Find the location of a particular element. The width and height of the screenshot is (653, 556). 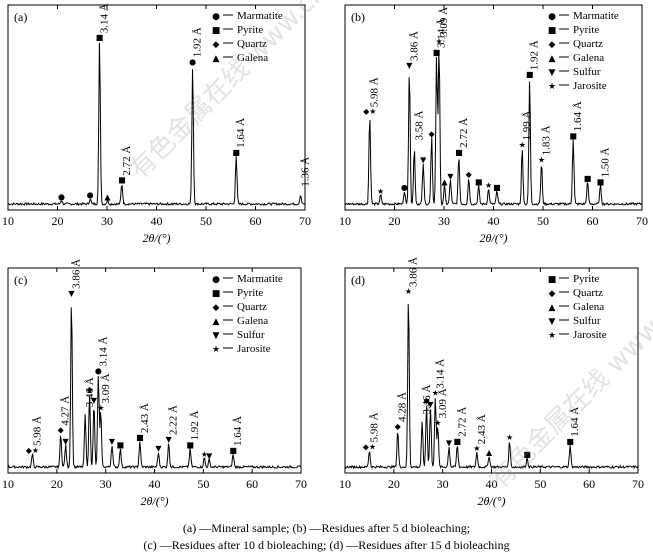

peak-d-spacing-label: 2.22 Å is located at coordinates (174, 420).